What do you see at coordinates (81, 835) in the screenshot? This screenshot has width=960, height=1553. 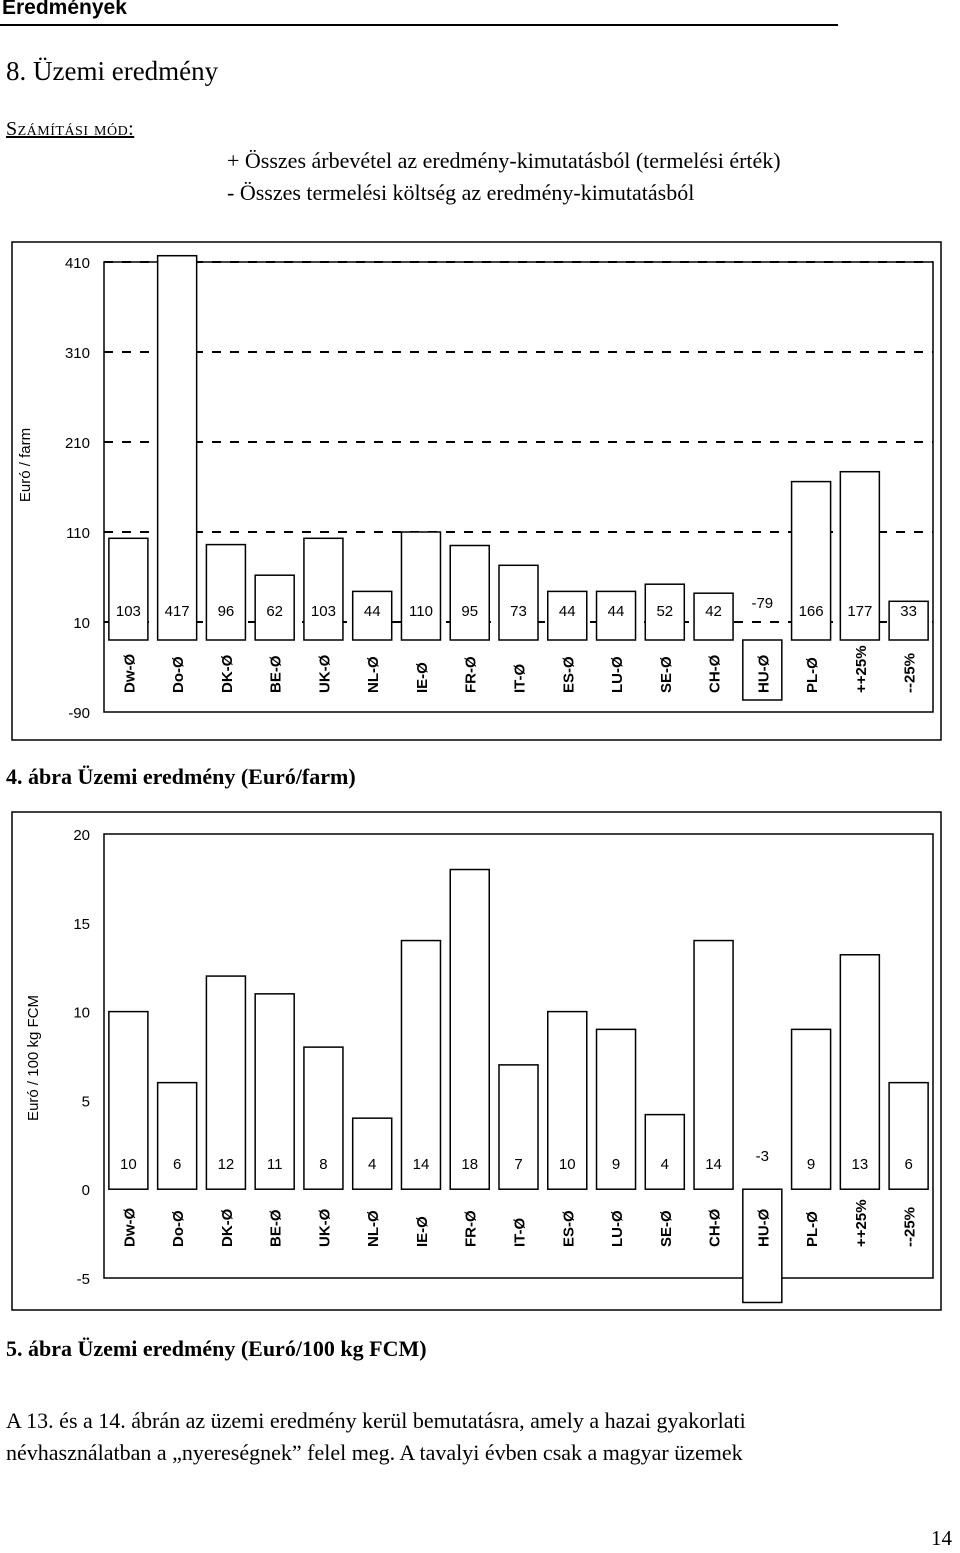 I see `y-tick-label: 20` at bounding box center [81, 835].